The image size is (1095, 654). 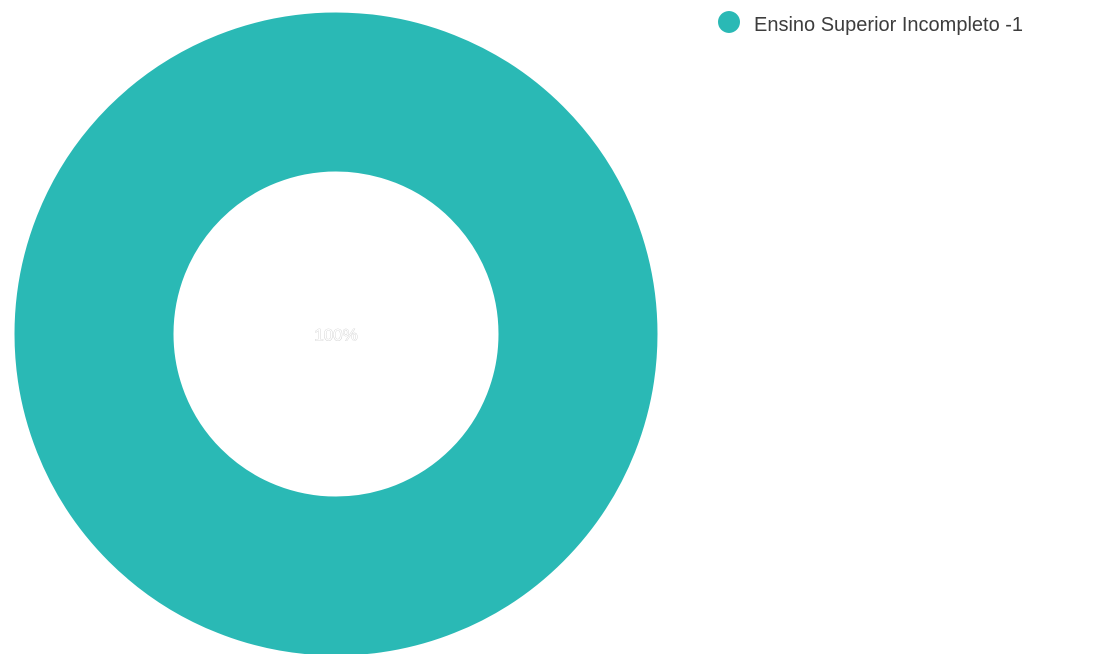 I want to click on legend-value: 1, so click(x=1017, y=25).